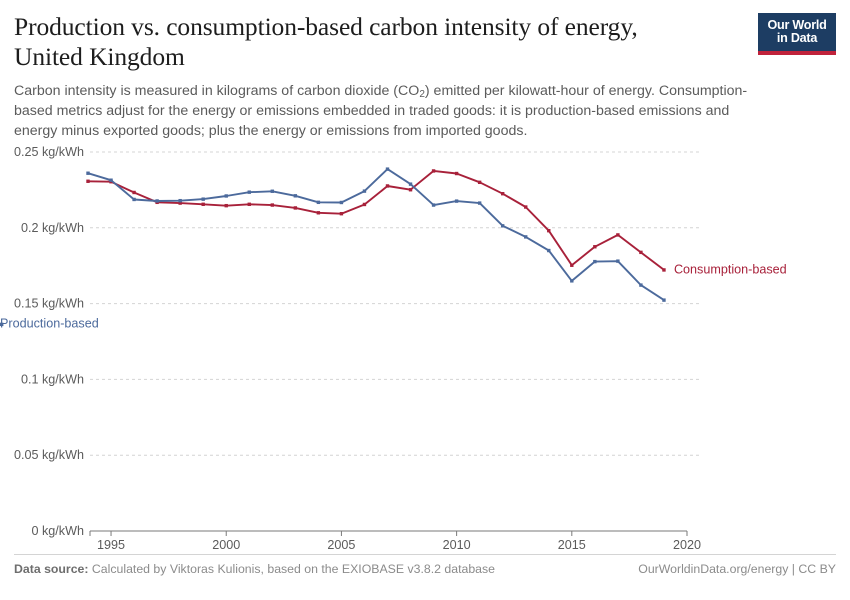  Describe the element at coordinates (457, 545) in the screenshot. I see `x-axis-tick-label: 2010` at that location.